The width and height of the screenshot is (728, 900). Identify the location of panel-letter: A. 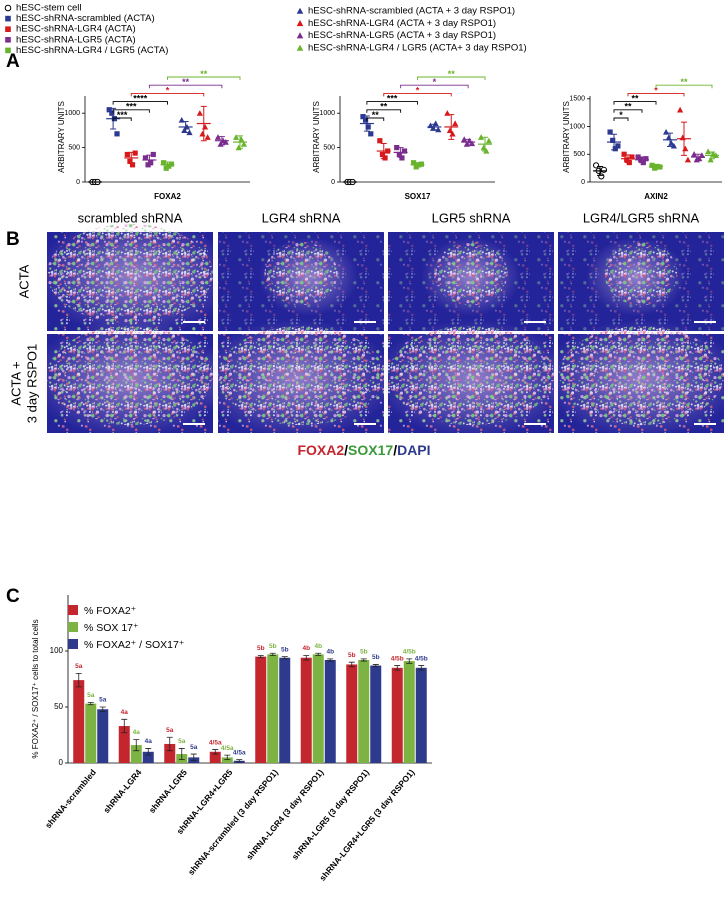
(13, 61).